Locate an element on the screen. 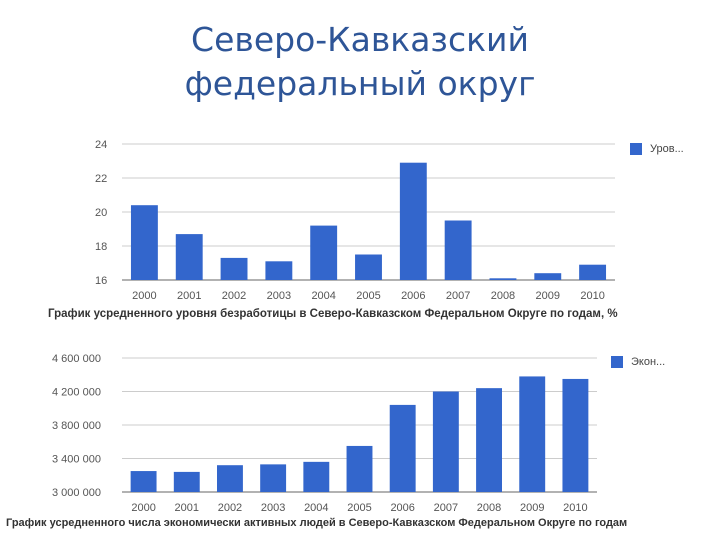  y-tick-label: 3 800 000 is located at coordinates (76, 426).